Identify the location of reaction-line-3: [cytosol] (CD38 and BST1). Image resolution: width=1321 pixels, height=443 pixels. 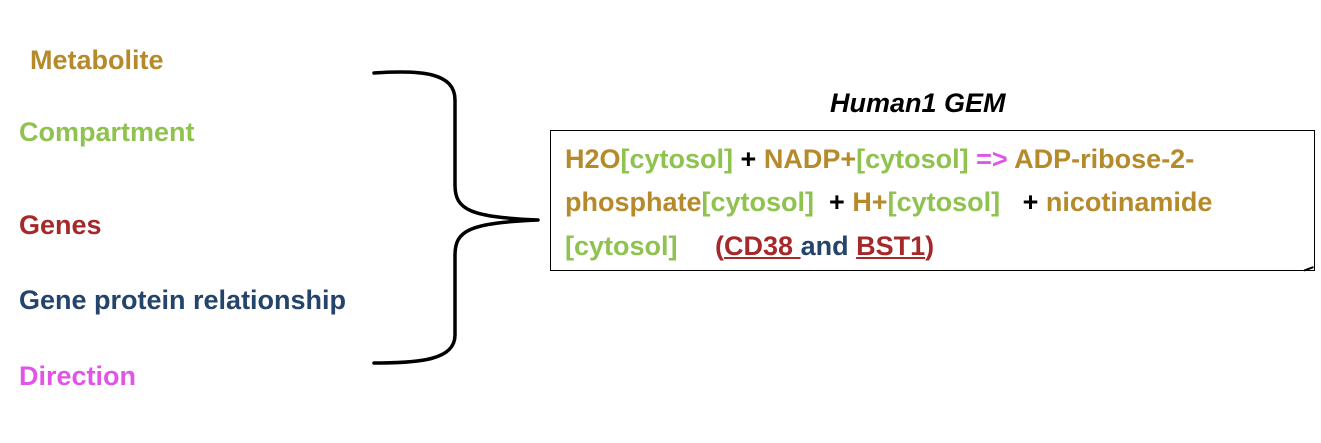
(749, 246).